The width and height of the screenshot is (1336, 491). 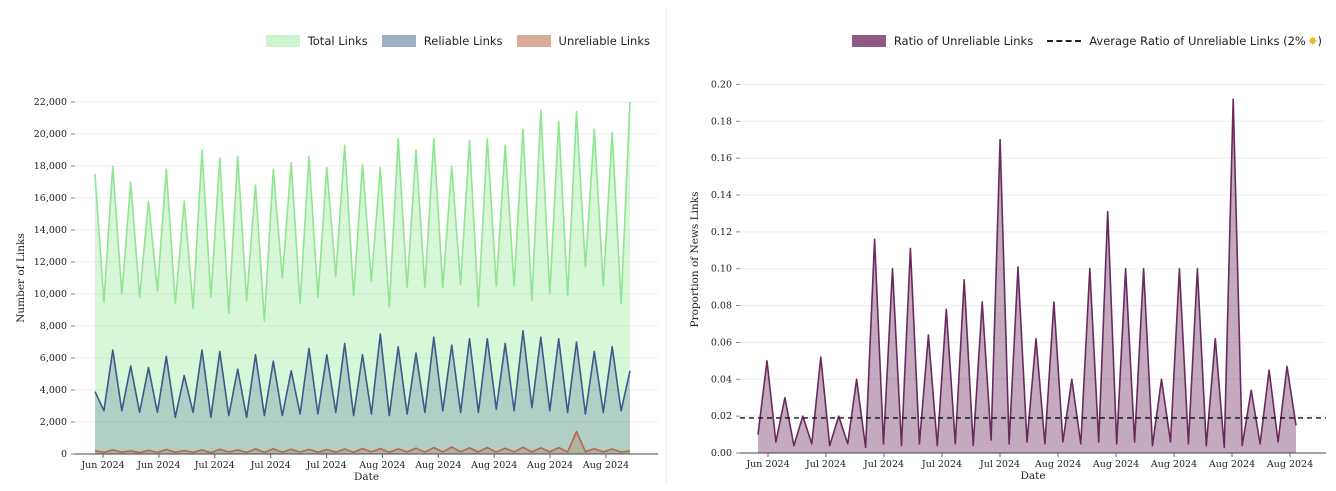 I want to click on y-tick-label: 0.16, so click(x=721, y=158).